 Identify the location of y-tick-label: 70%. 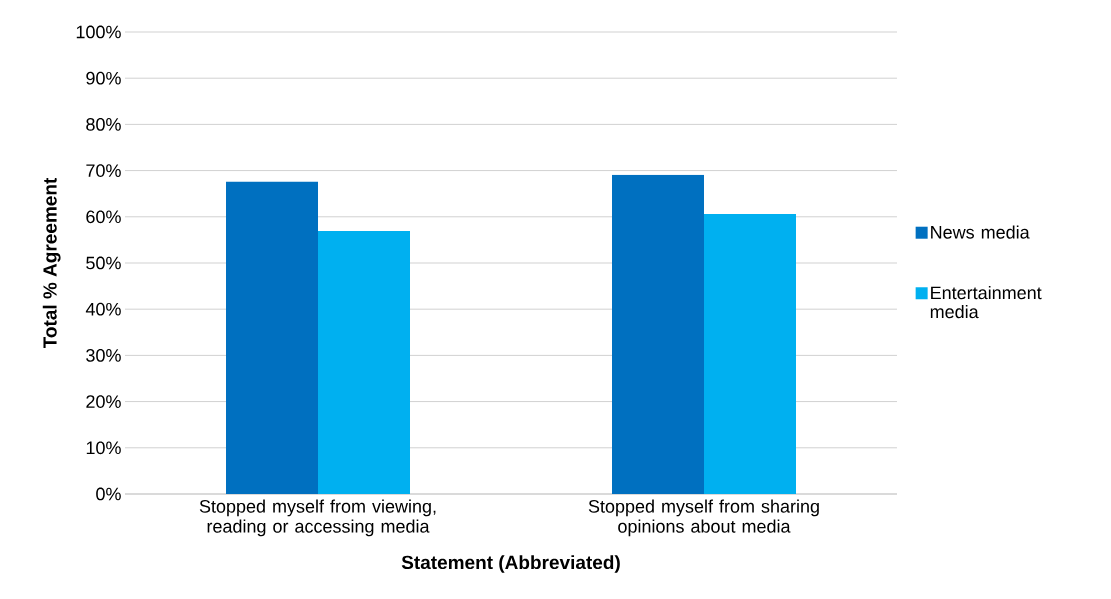
(103, 170).